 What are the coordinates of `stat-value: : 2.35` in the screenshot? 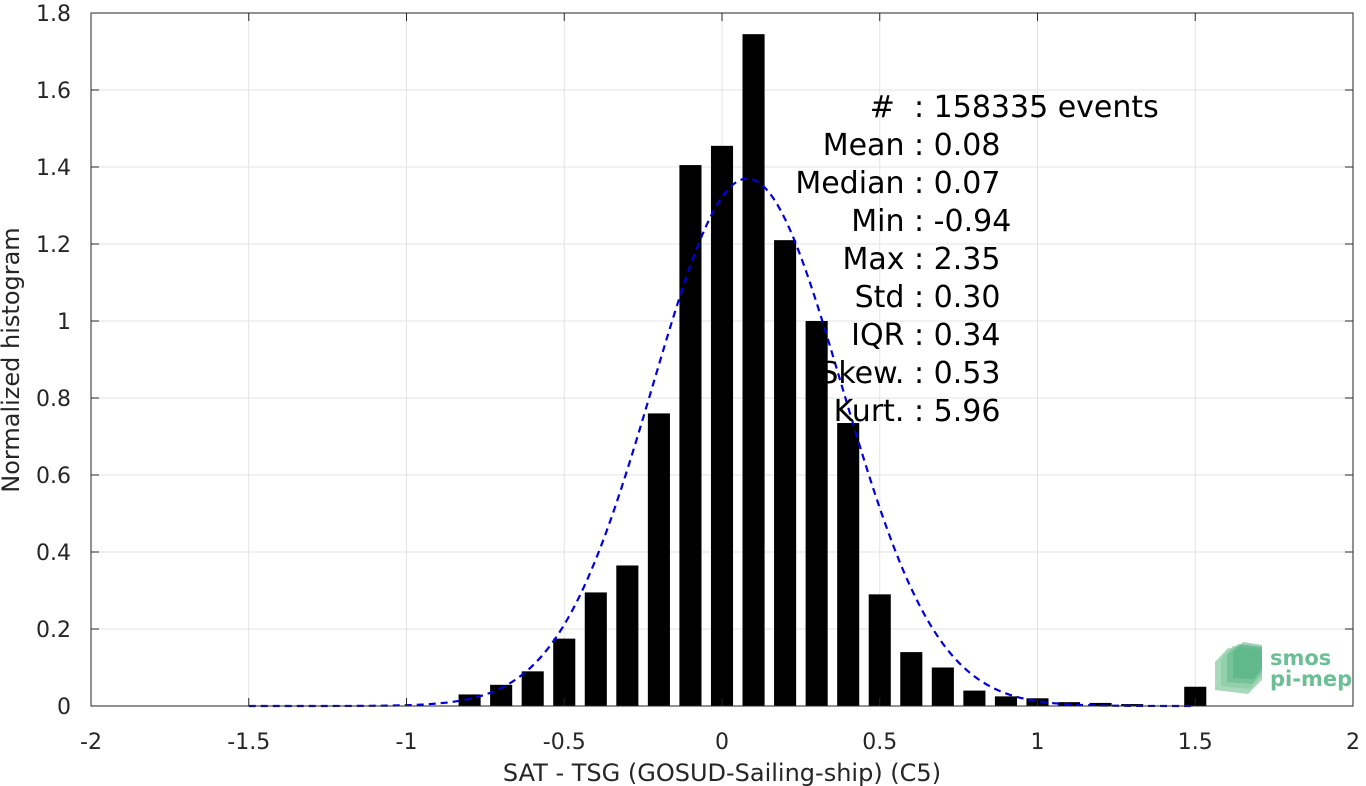 It's located at (957, 259).